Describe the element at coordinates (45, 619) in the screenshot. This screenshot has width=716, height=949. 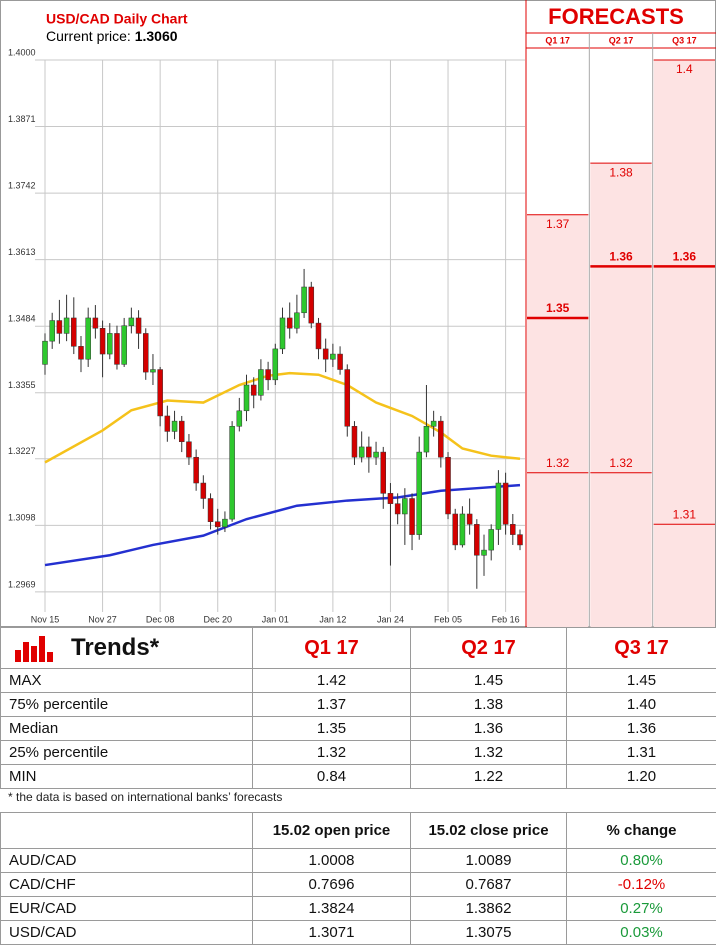
I see `x-tick-label: Nov 15` at that location.